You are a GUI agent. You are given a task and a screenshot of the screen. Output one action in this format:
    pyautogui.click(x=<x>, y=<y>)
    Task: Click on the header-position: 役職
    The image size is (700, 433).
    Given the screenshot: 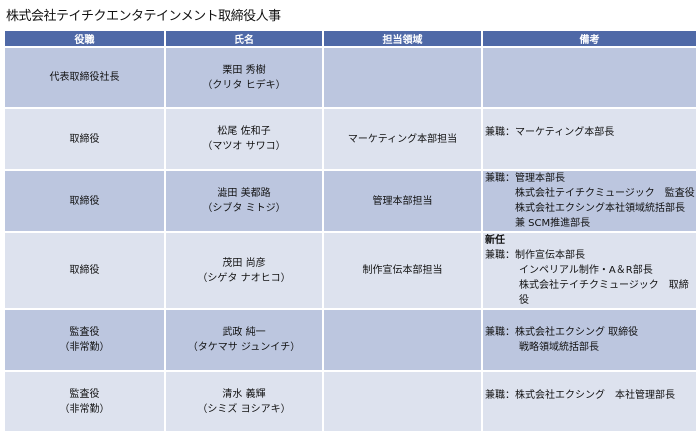 What is the action you would take?
    pyautogui.click(x=85, y=39)
    